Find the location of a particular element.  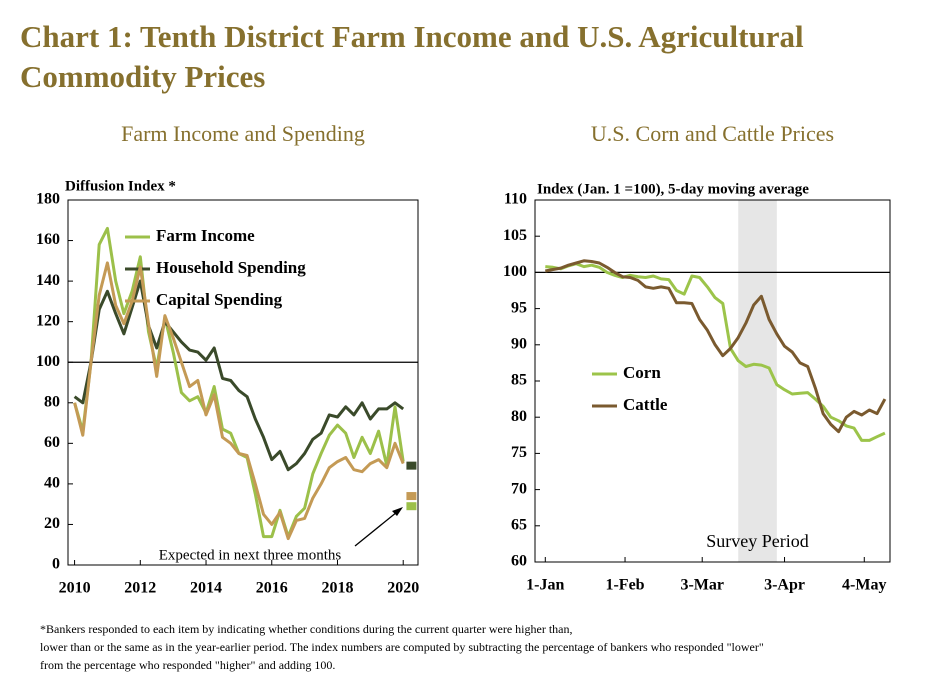

y-tick-label: 20 is located at coordinates (52, 523).